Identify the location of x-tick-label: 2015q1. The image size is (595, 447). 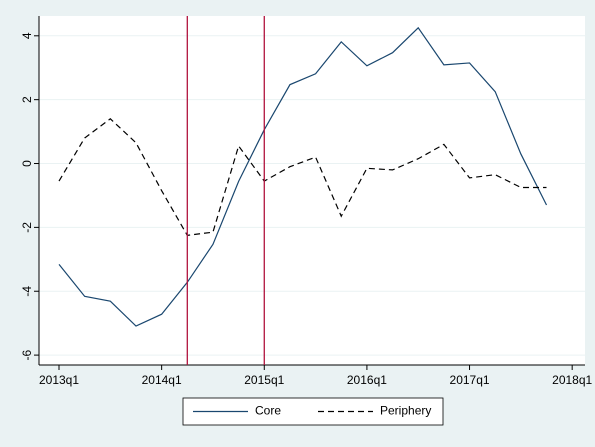
(264, 380).